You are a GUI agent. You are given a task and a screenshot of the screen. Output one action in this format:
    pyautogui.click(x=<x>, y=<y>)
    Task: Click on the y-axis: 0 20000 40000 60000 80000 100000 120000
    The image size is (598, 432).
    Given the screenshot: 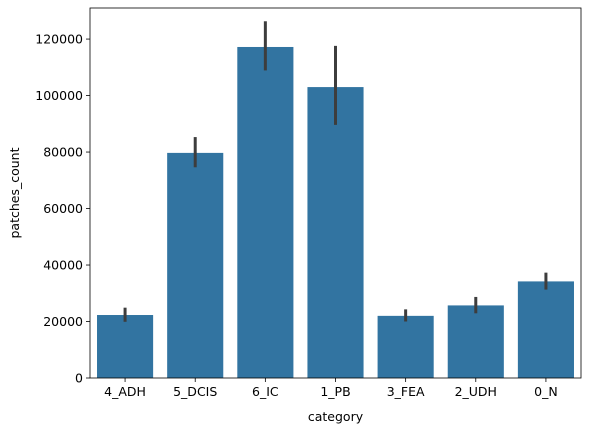 What is the action you would take?
    pyautogui.click(x=62, y=209)
    